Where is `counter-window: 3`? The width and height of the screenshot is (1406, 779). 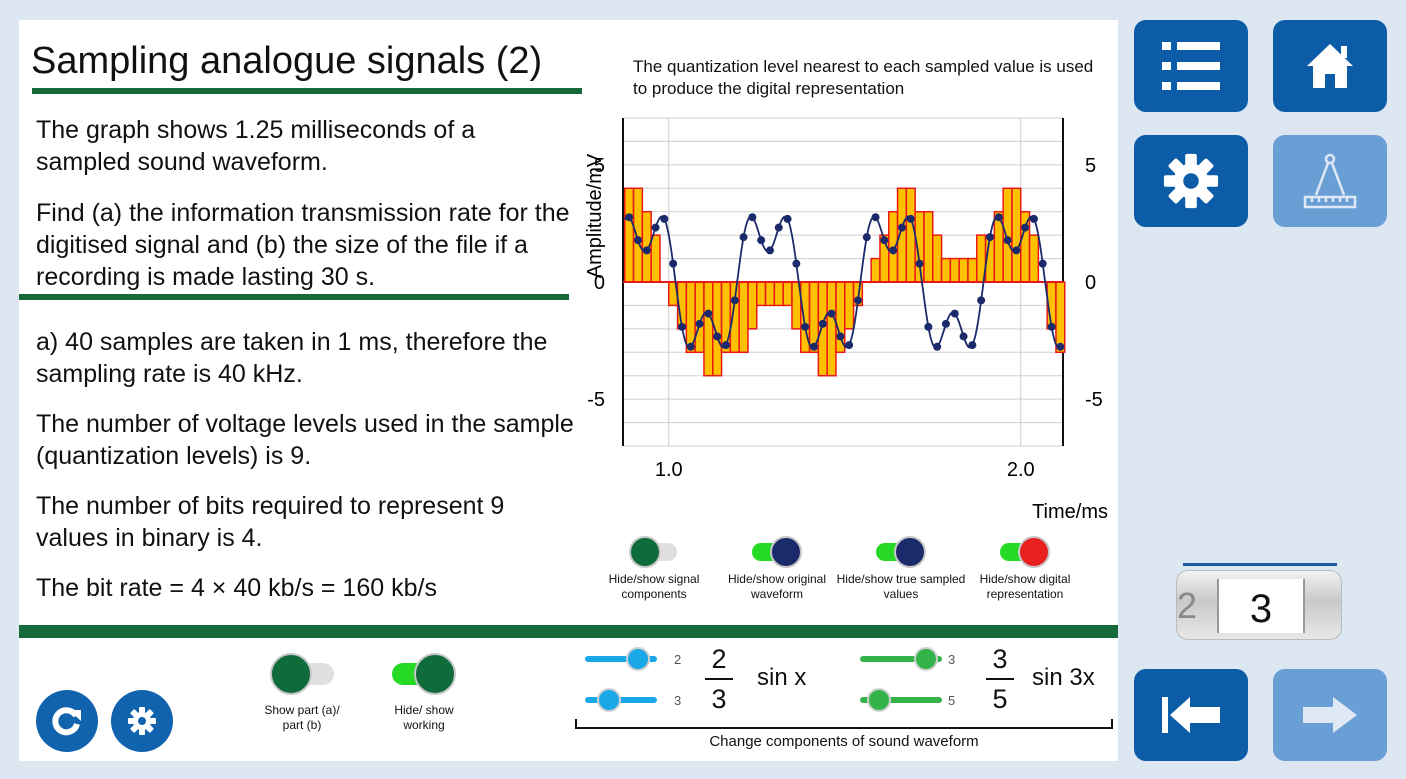 counter-window: 3 is located at coordinates (1261, 606).